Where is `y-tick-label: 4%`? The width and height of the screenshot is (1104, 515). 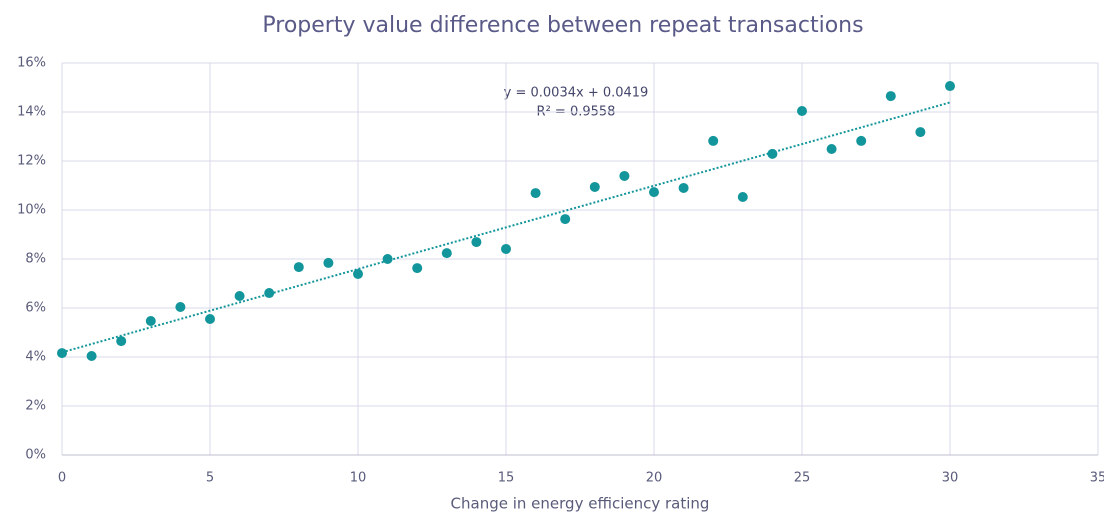
y-tick-label: 4% is located at coordinates (35, 357).